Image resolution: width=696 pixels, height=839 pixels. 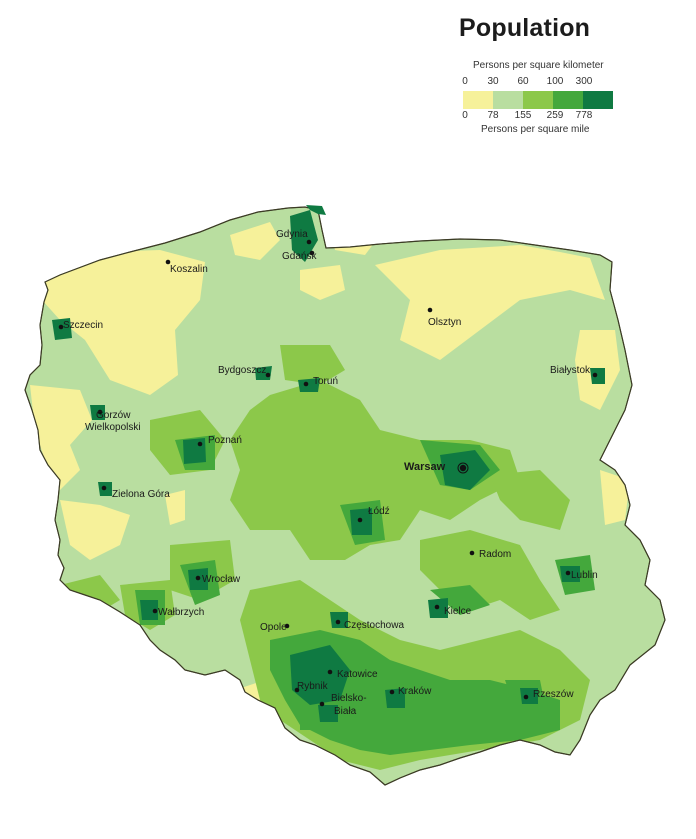 I want to click on city-dot-pozna, so click(x=200, y=444).